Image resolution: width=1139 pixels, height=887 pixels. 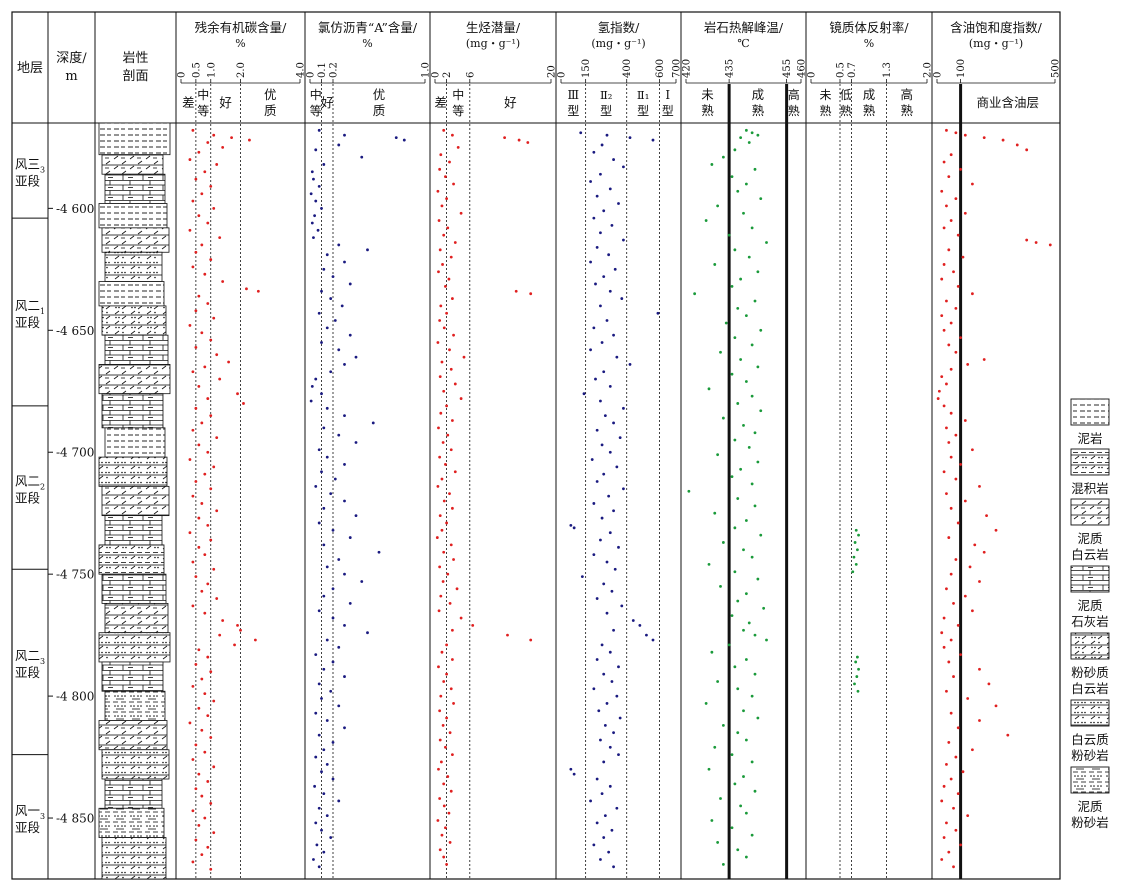 What do you see at coordinates (660, 68) in the screenshot?
I see `track-tick-label: 600` at bounding box center [660, 68].